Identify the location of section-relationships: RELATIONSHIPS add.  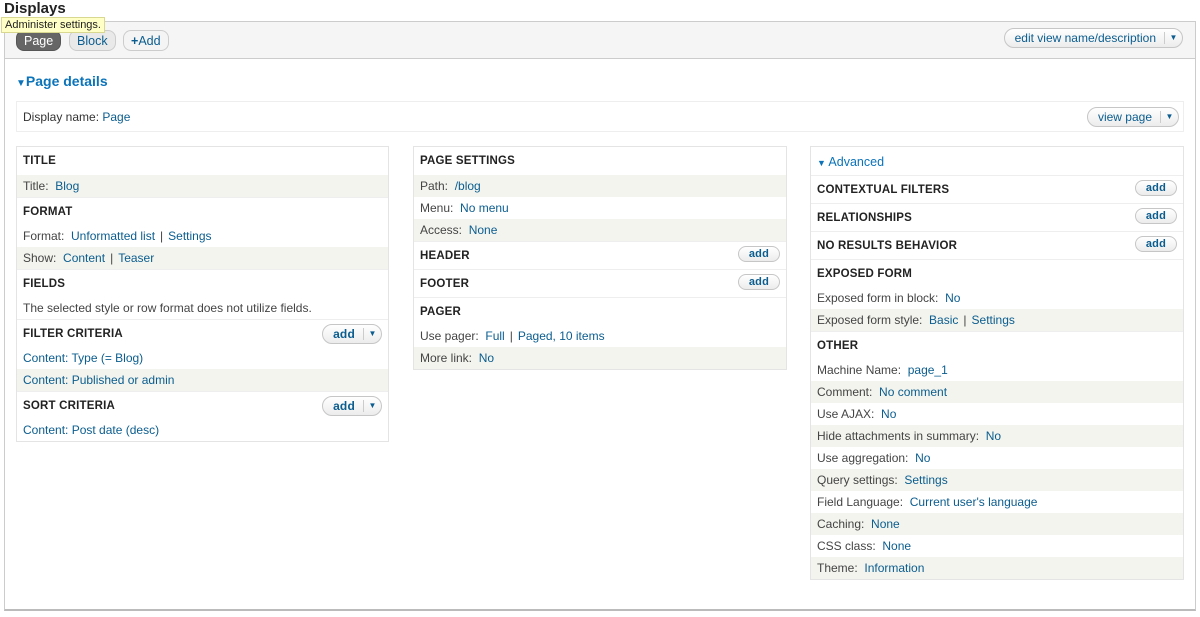
(997, 217).